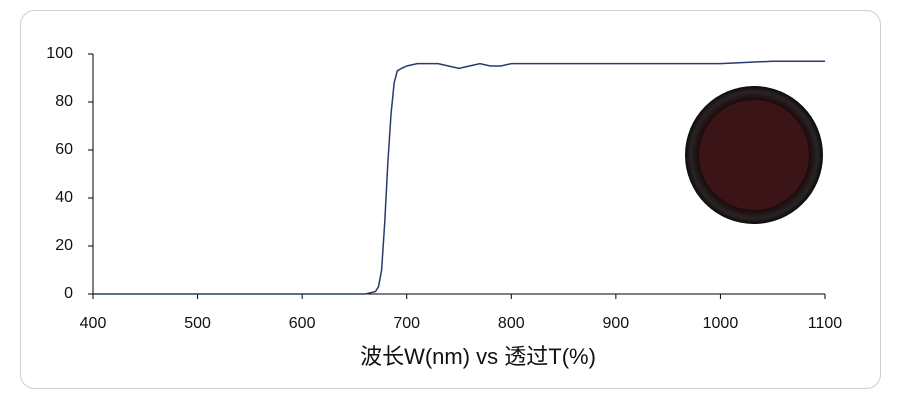 The image size is (900, 400). What do you see at coordinates (511, 323) in the screenshot?
I see `x-tick-label: 800` at bounding box center [511, 323].